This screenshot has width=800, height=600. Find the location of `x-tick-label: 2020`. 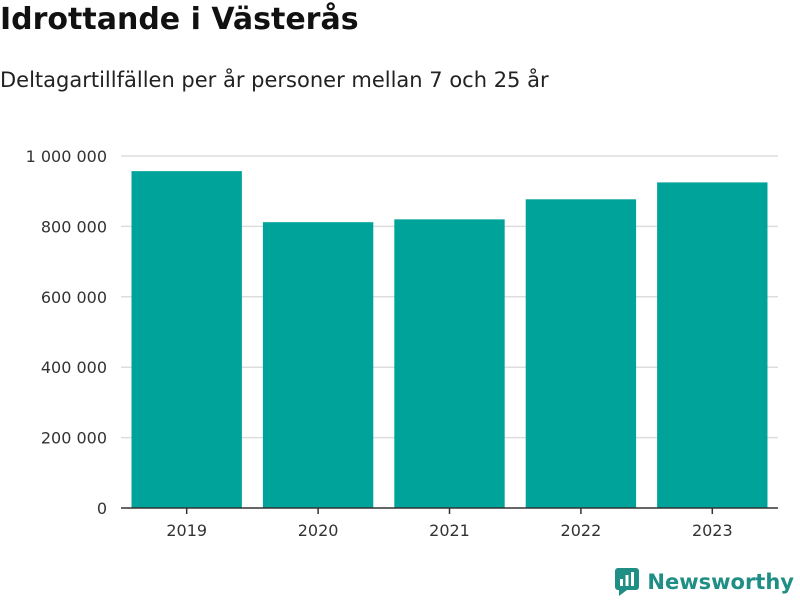

x-tick-label: 2020 is located at coordinates (318, 530).